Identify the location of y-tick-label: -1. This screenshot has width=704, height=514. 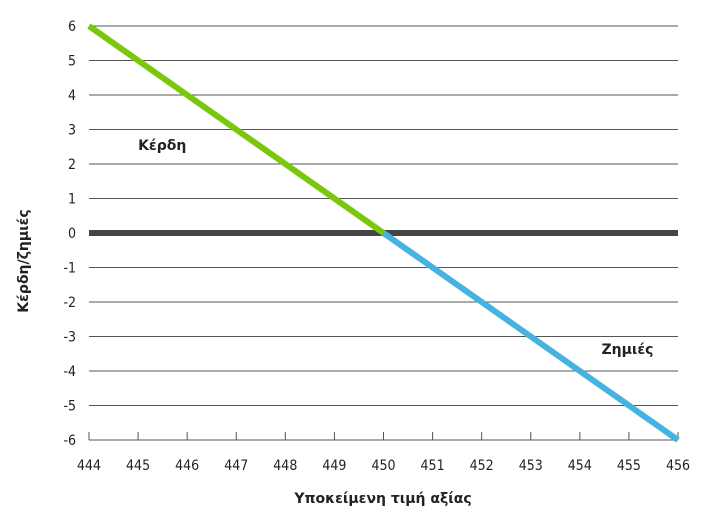
(69, 269).